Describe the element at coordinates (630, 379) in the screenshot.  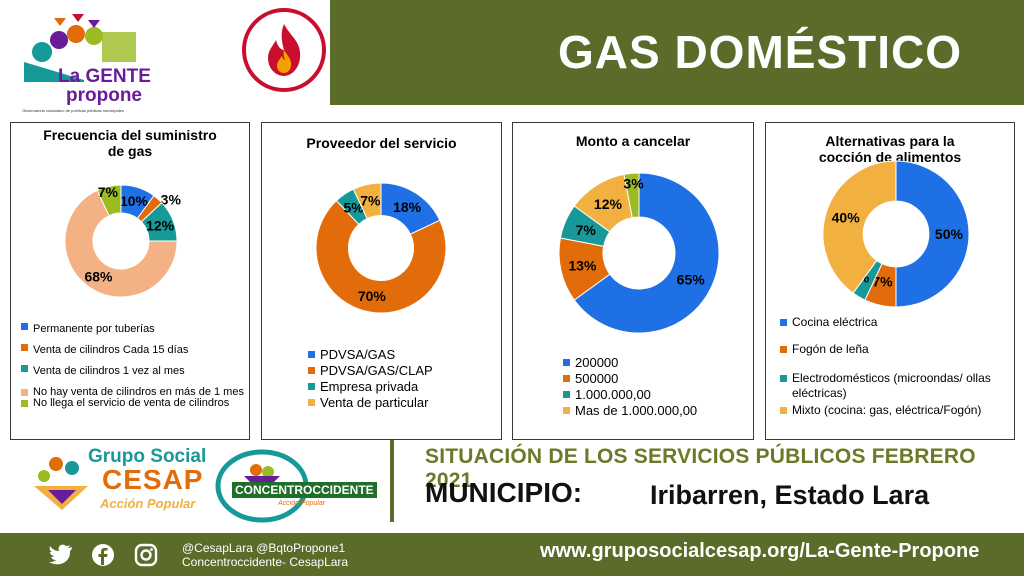
I see `legend-item: 500000` at that location.